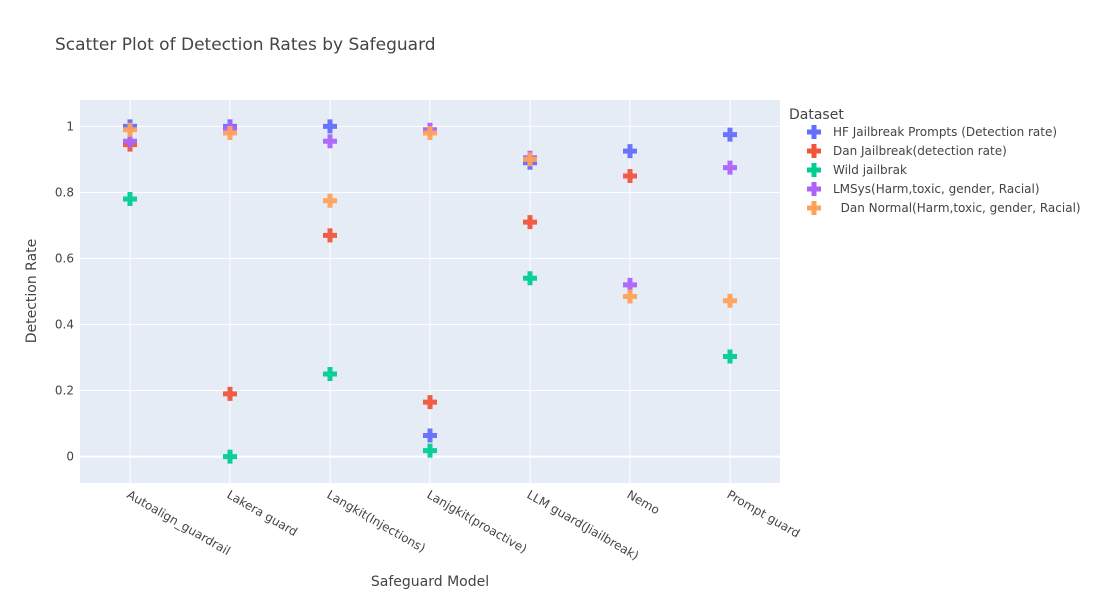  Describe the element at coordinates (816, 115) in the screenshot. I see `legend-title: Dataset` at that location.